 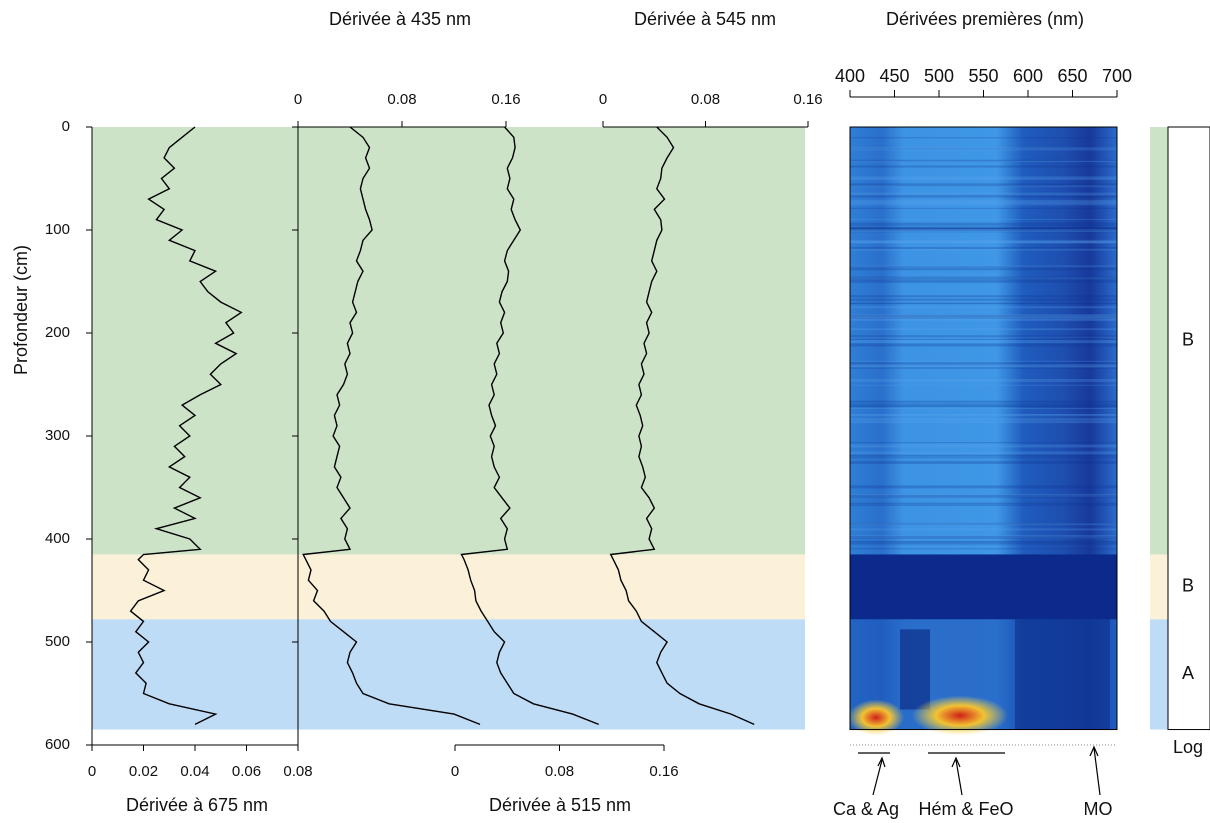 I want to click on log-label: Log, so click(x=1188, y=747).